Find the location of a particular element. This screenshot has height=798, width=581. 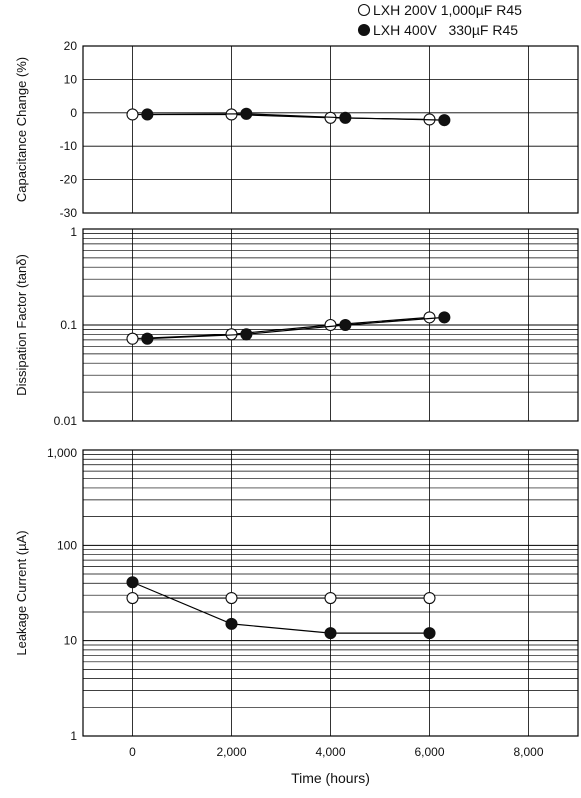

panel3-ytick-label: 1 is located at coordinates (73, 736).